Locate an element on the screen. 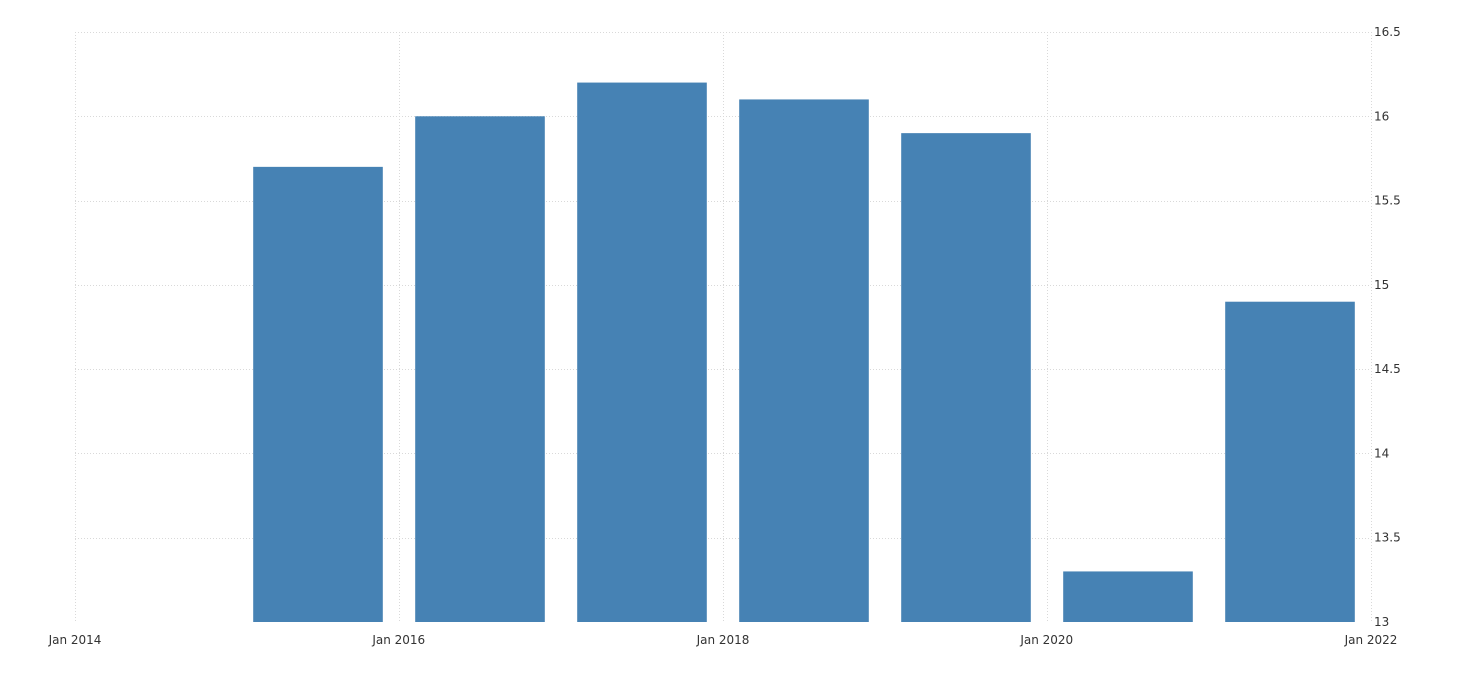 The width and height of the screenshot is (1460, 680). x-tick-label: Jan 2014 is located at coordinates (75, 640).